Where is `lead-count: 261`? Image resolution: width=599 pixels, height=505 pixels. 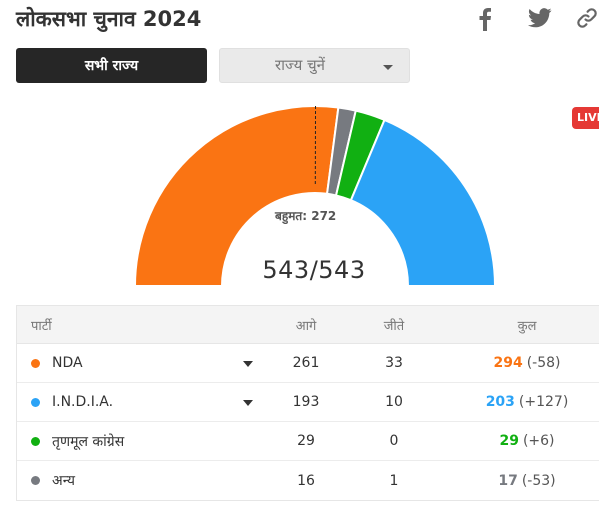
lead-count: 261 is located at coordinates (306, 363).